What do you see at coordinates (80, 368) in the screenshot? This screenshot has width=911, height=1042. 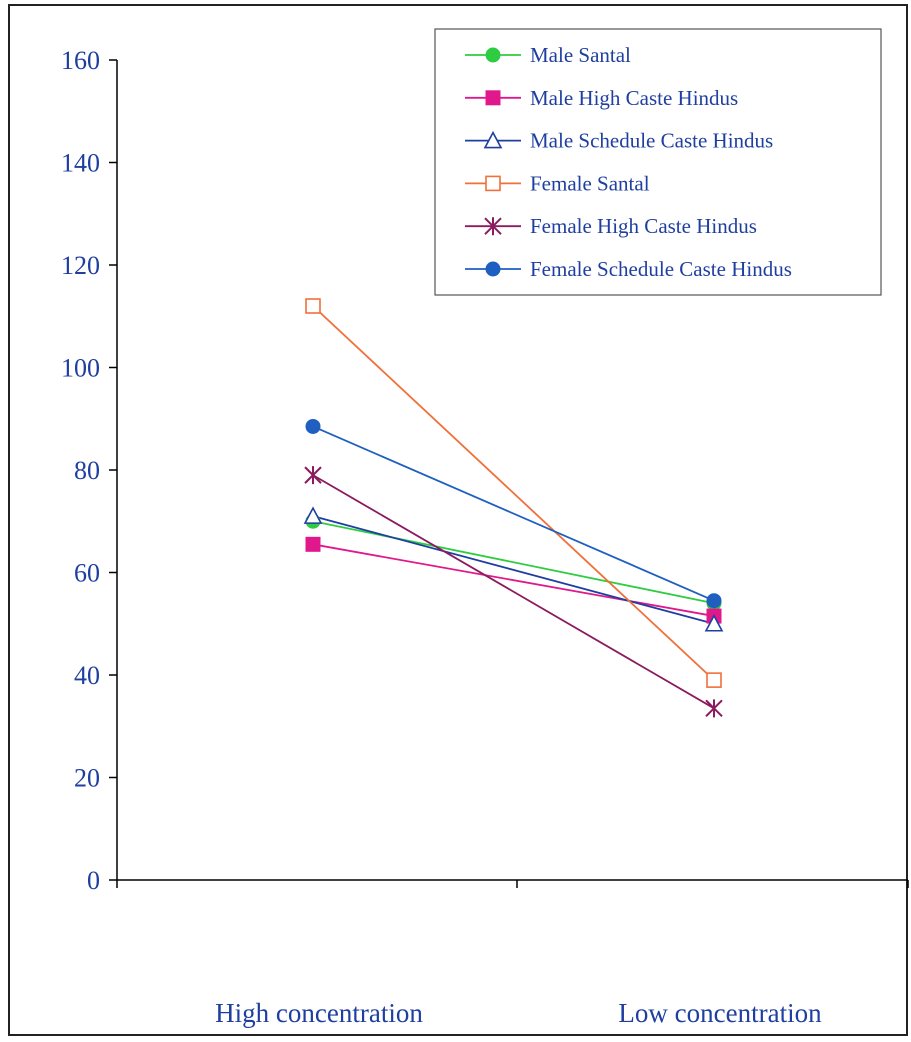 I see `y-tick-label: 100` at bounding box center [80, 368].